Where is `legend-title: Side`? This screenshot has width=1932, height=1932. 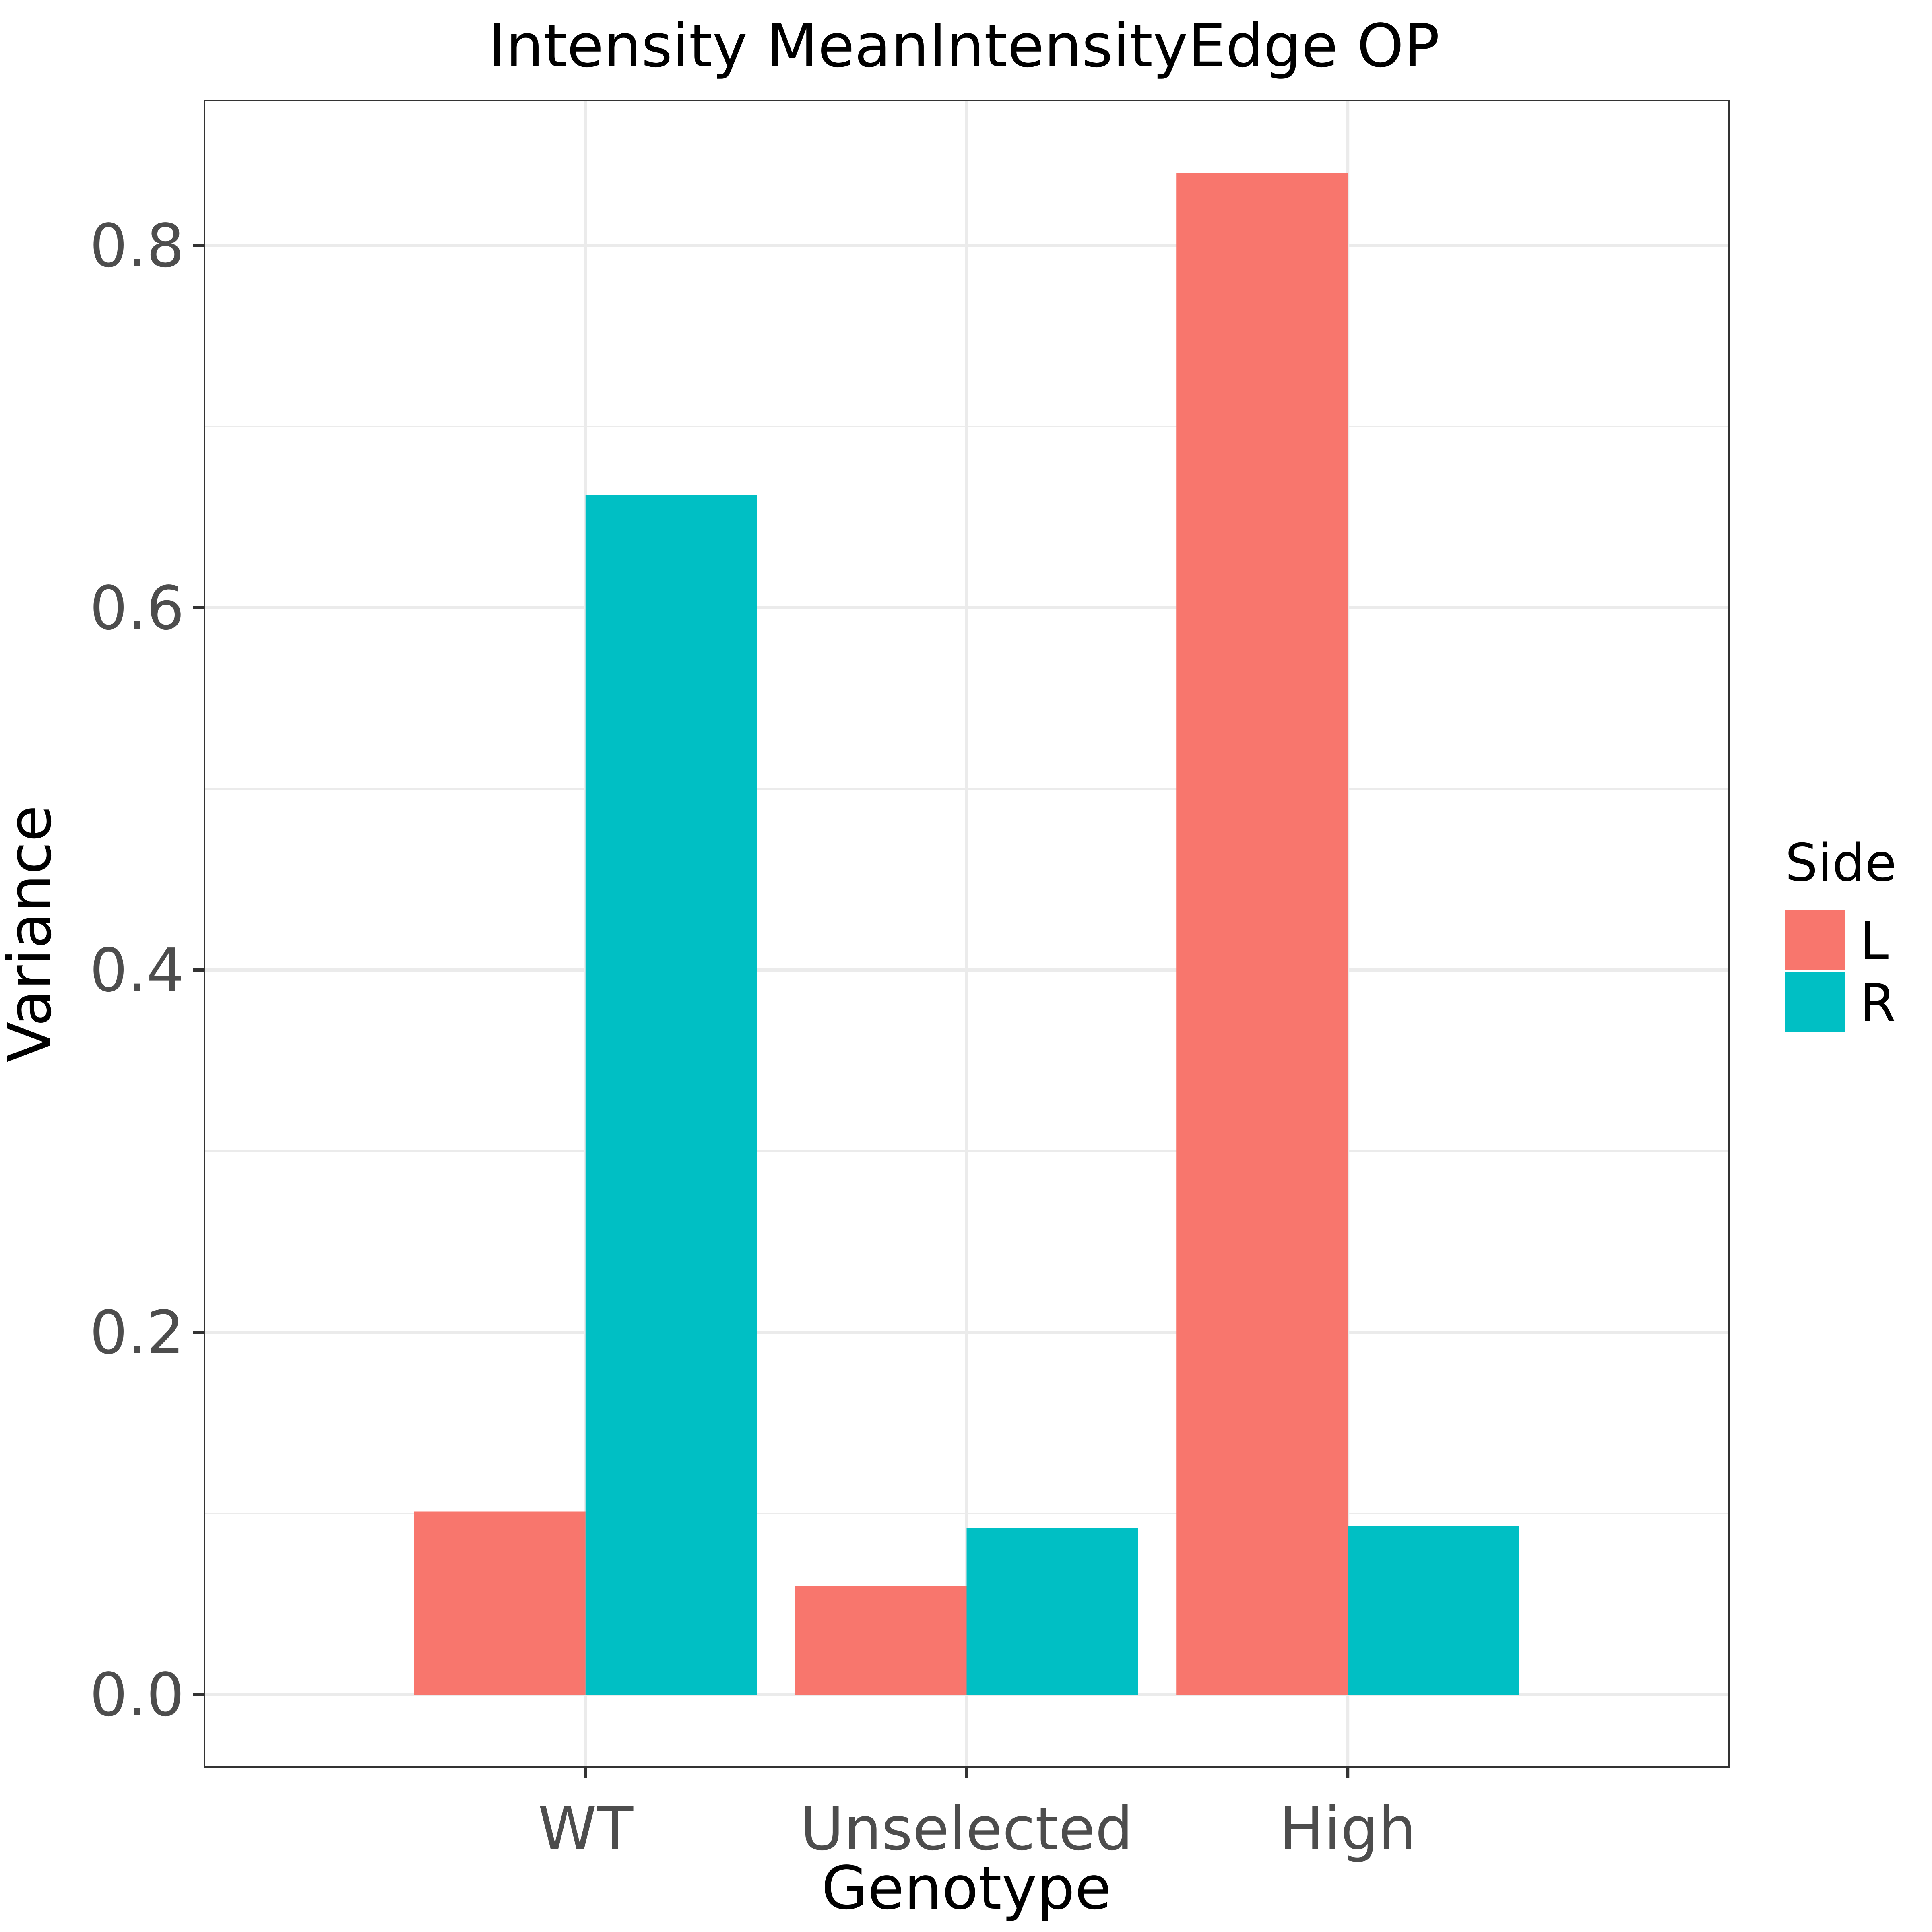
legend-title: Side is located at coordinates (1841, 863).